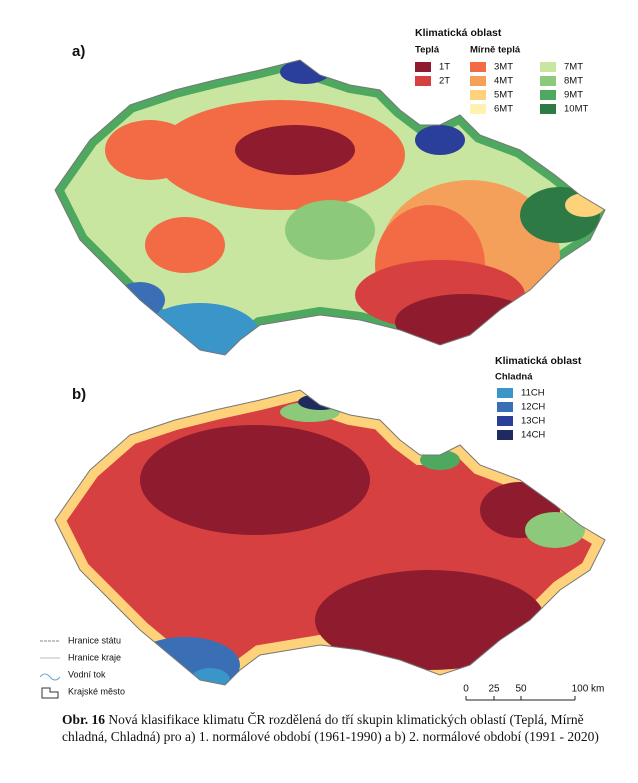 This screenshot has height=783, width=638. What do you see at coordinates (520, 698) in the screenshot?
I see `scale-bar` at bounding box center [520, 698].